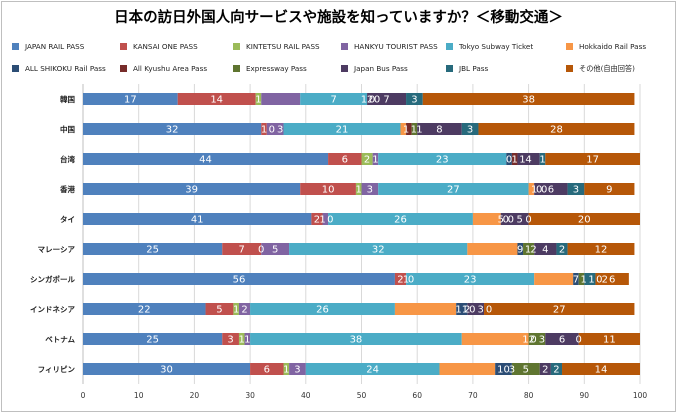  What do you see at coordinates (417, 395) in the screenshot?
I see `x-tick-label: 60` at bounding box center [417, 395].